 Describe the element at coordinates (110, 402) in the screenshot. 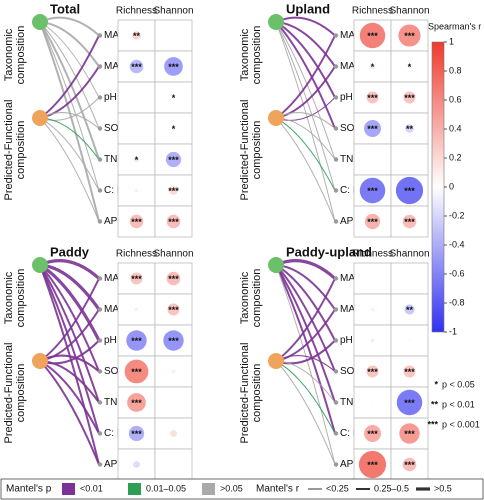

I see `row-label: TN` at that location.